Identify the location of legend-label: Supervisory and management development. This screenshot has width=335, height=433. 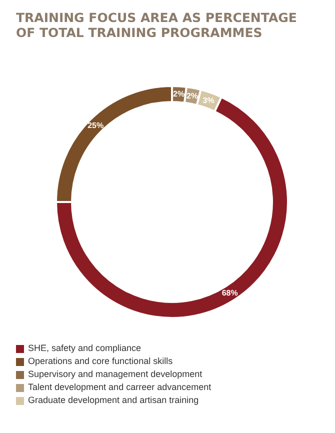
(115, 374).